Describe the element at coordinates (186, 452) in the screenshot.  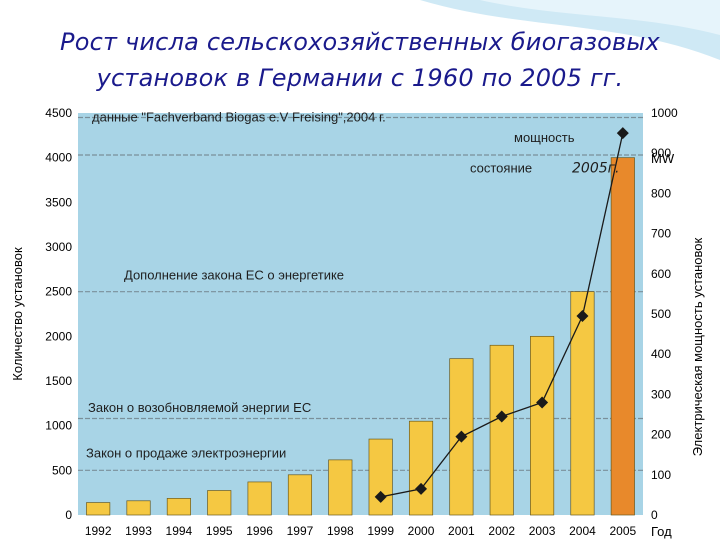
I see `chart-annotation: Закон о продаже электроэнергии` at that location.